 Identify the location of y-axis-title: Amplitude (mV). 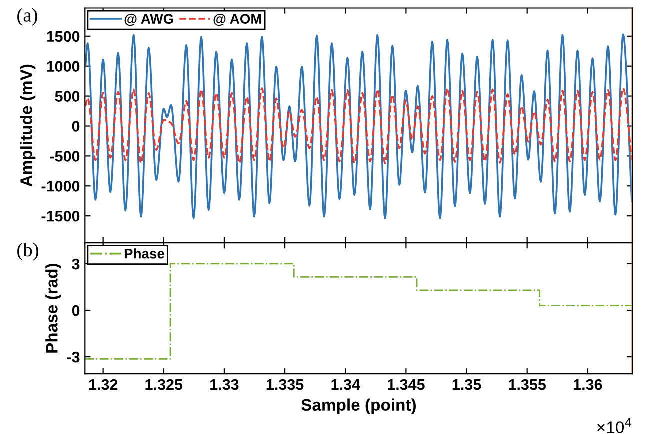
(28, 125).